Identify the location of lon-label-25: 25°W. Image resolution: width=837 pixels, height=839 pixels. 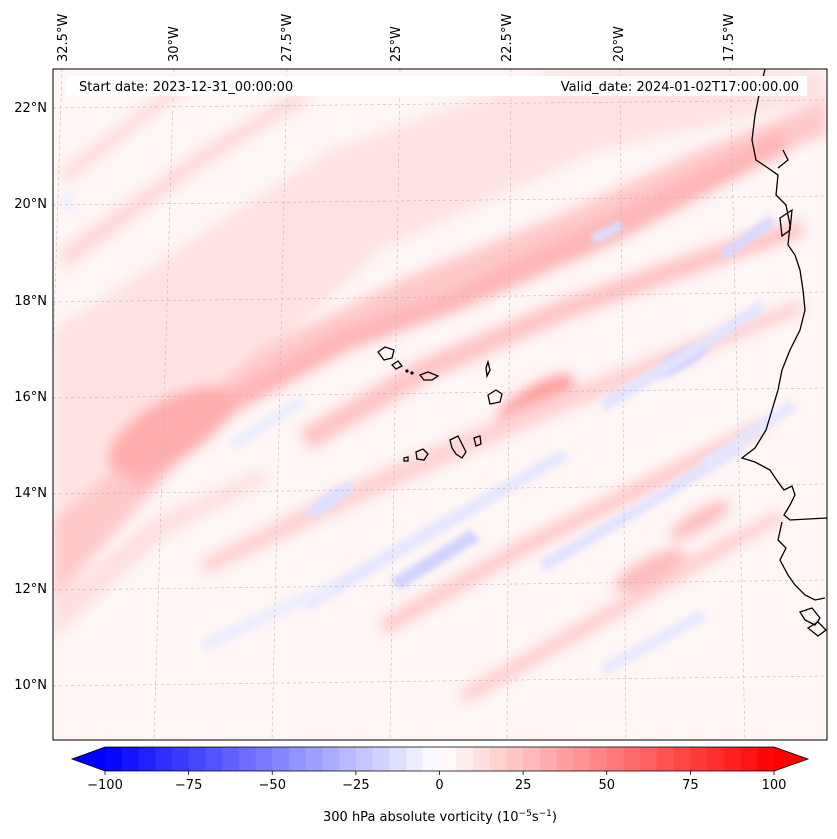
(396, 44).